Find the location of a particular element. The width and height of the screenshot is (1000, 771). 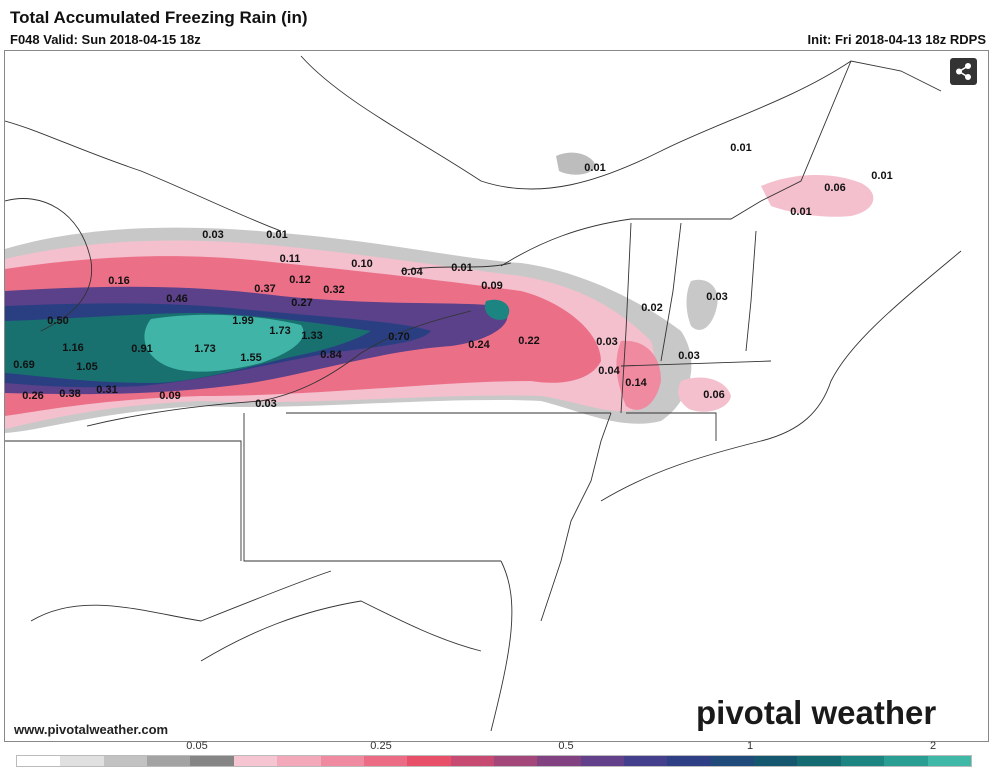

value-label: 1.55 is located at coordinates (250, 358).